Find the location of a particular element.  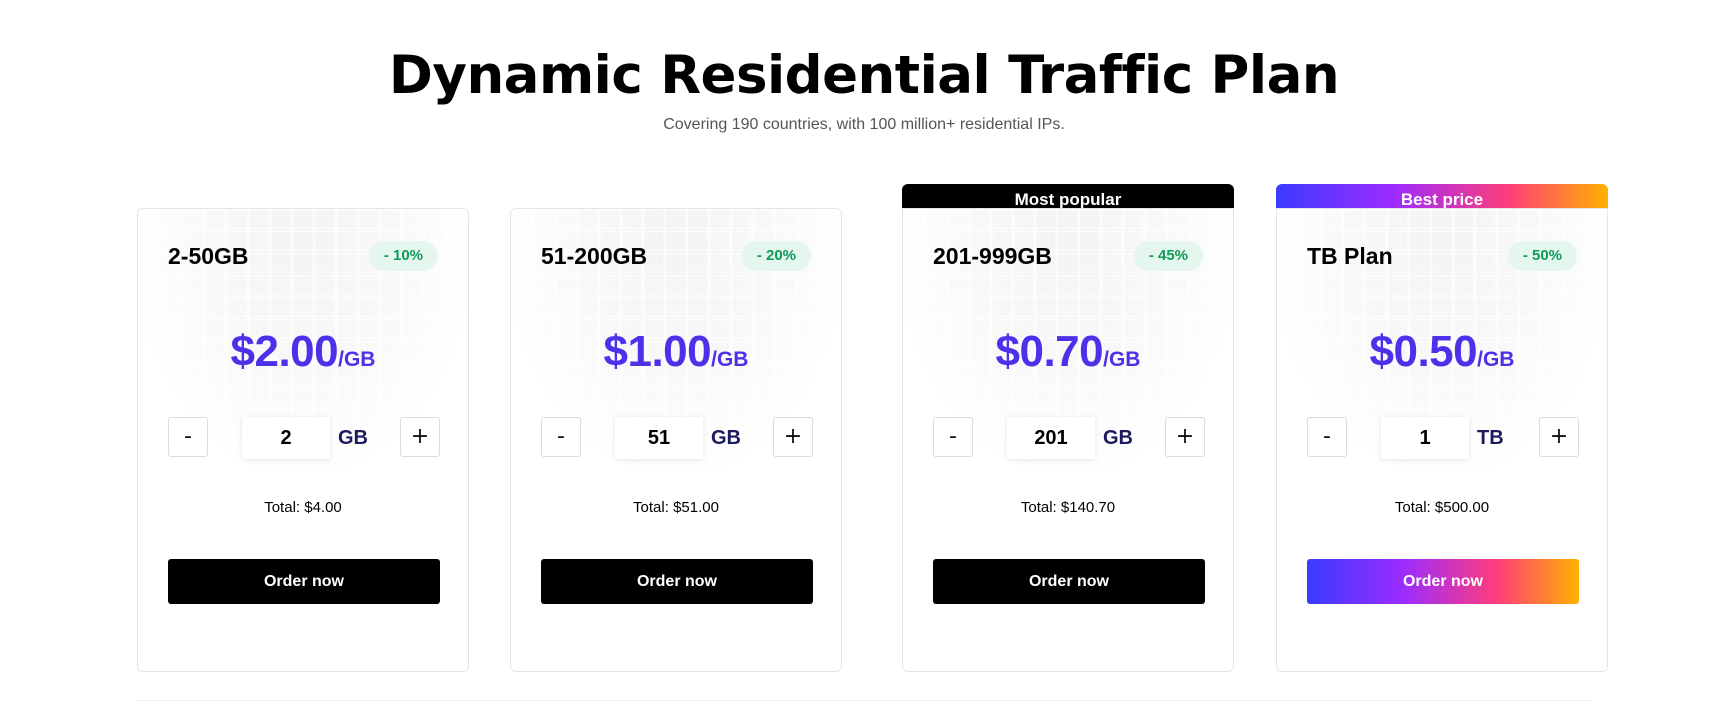

price-amount: $0.50 is located at coordinates (1423, 351).